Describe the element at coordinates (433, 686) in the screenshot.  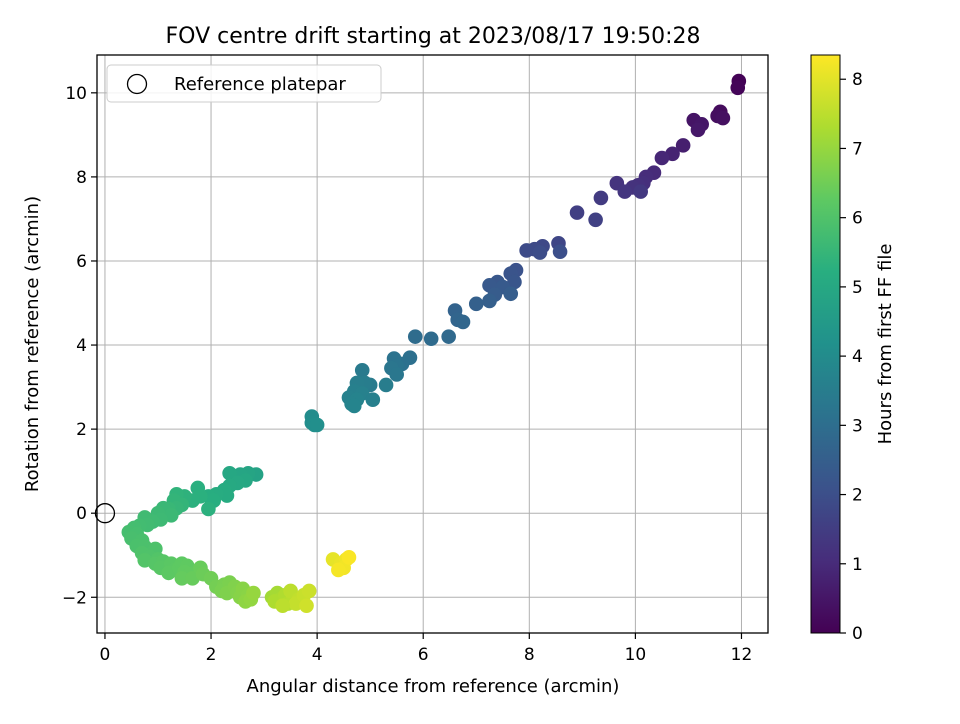
I see `x-axis-label: Angular distance from reference (arcmin)` at that location.